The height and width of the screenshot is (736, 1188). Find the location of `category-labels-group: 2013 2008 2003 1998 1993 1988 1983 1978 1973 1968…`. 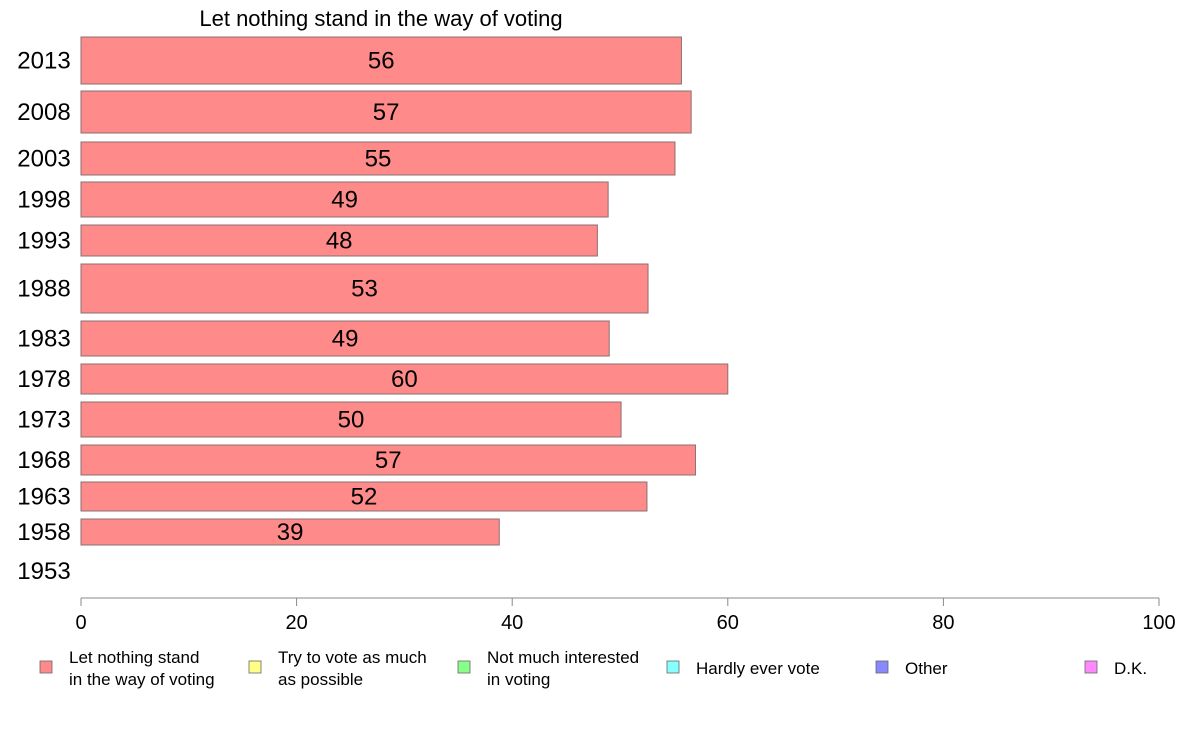

category-labels-group: 2013 2008 2003 1998 1993 1988 1983 1978 1973 1968… is located at coordinates (43, 317).